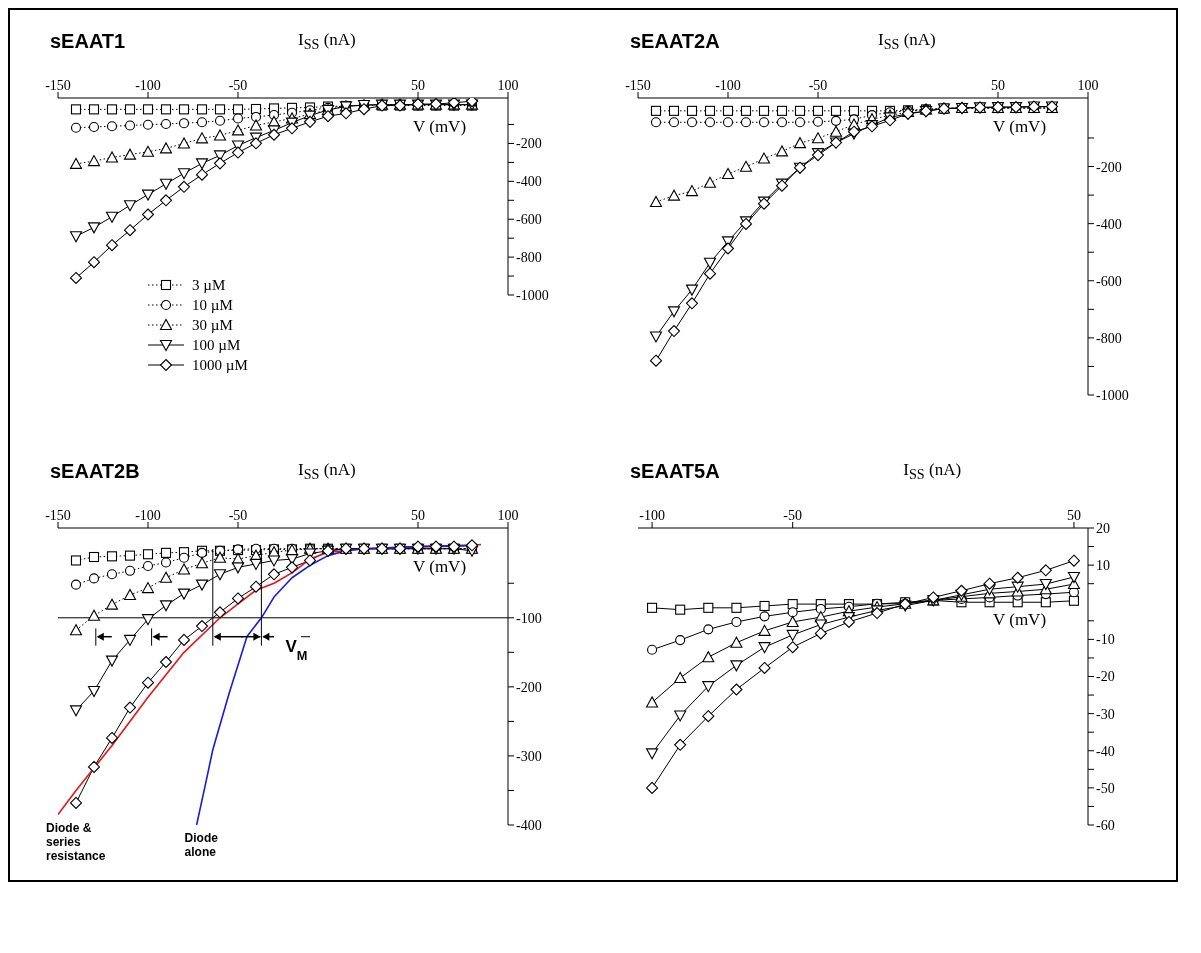 Image resolution: width=1201 pixels, height=953 pixels. I want to click on chart-title: sEAAT5A, so click(675, 471).